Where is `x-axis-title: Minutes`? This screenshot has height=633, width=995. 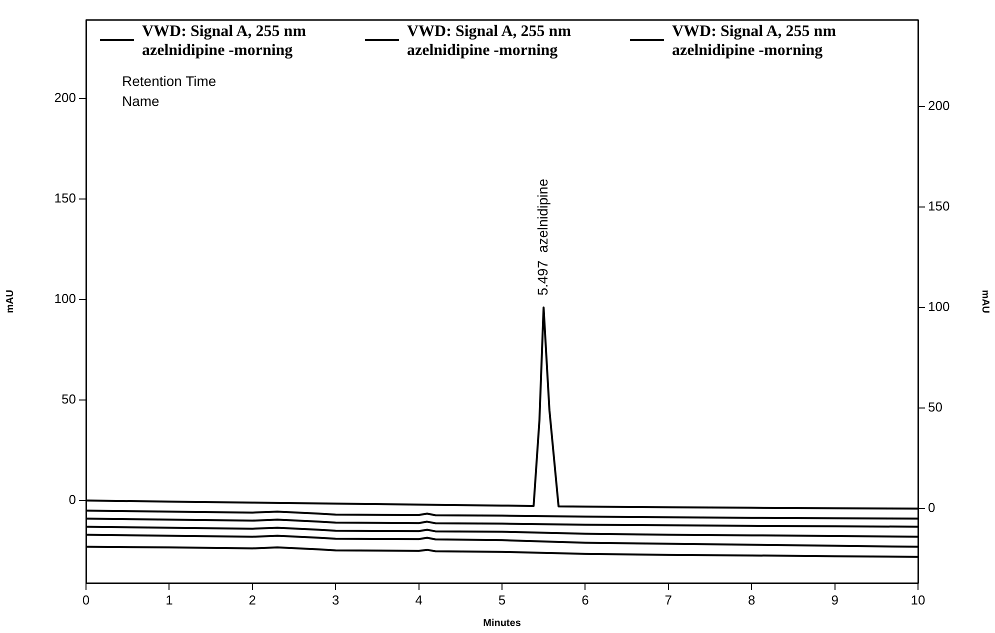
x-axis-title: Minutes is located at coordinates (502, 623).